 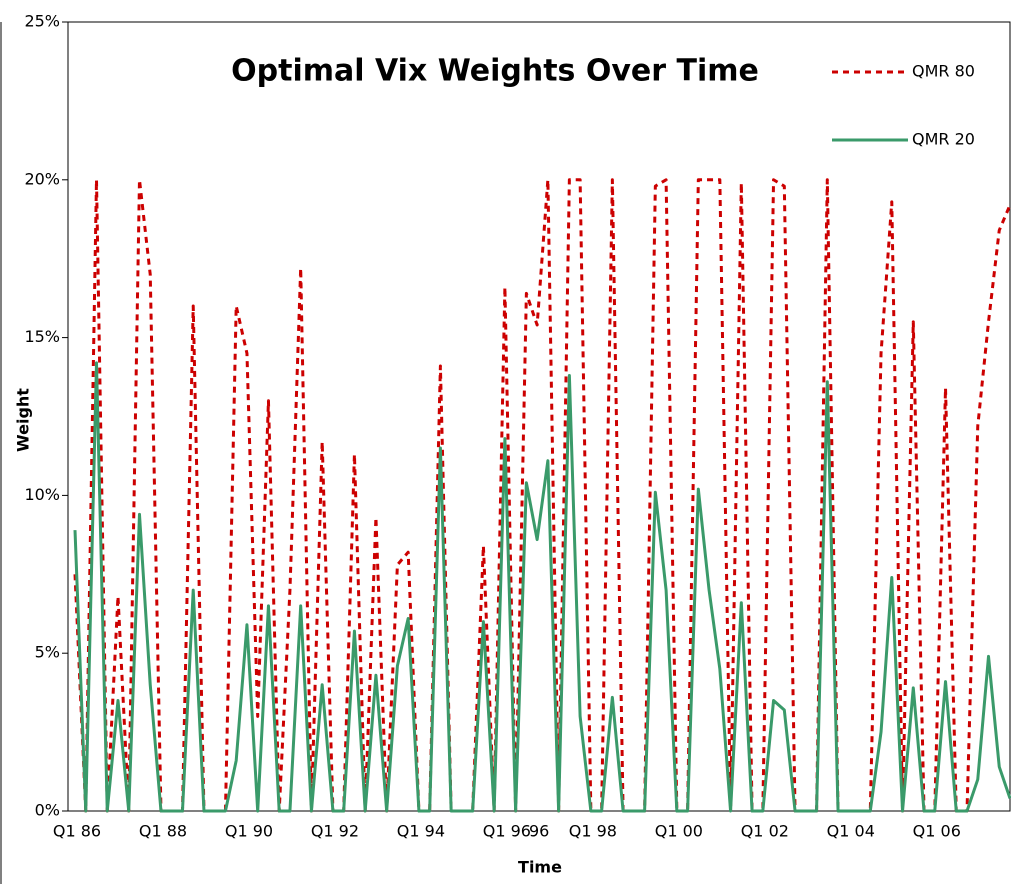 I want to click on x-axis-label: Time, so click(x=540, y=867).